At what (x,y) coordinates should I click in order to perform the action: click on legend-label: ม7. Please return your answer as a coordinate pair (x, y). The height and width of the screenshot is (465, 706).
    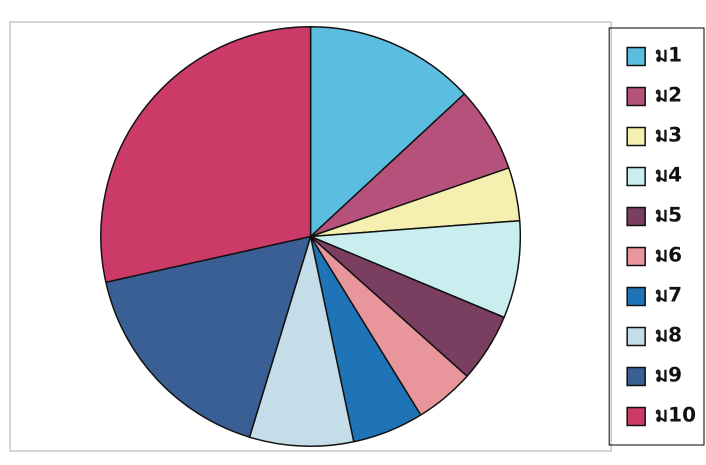
    Looking at the image, I should click on (668, 294).